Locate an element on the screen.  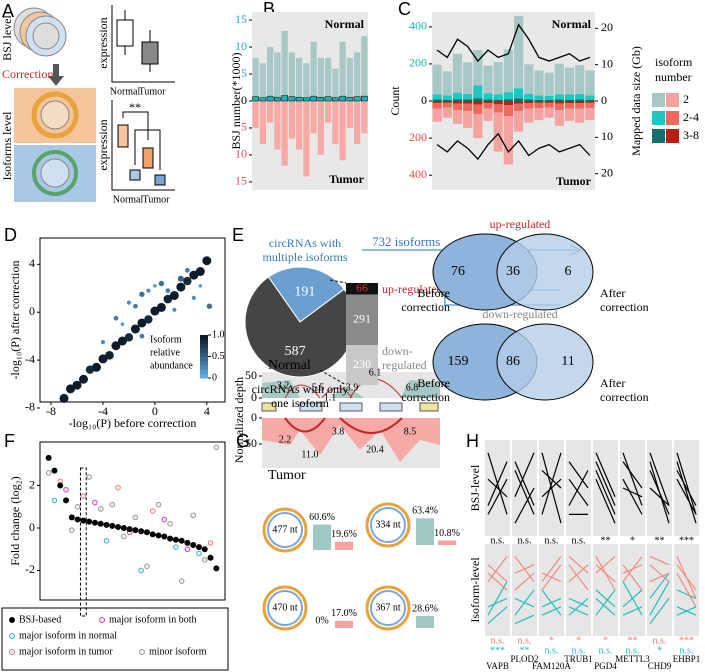
label: Correction is located at coordinates (27, 74).